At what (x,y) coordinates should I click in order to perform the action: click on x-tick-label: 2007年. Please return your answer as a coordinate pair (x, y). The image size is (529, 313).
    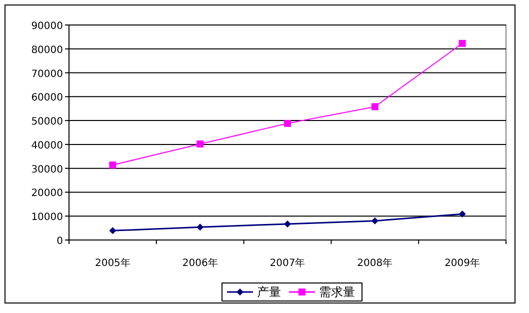
    Looking at the image, I should click on (288, 263).